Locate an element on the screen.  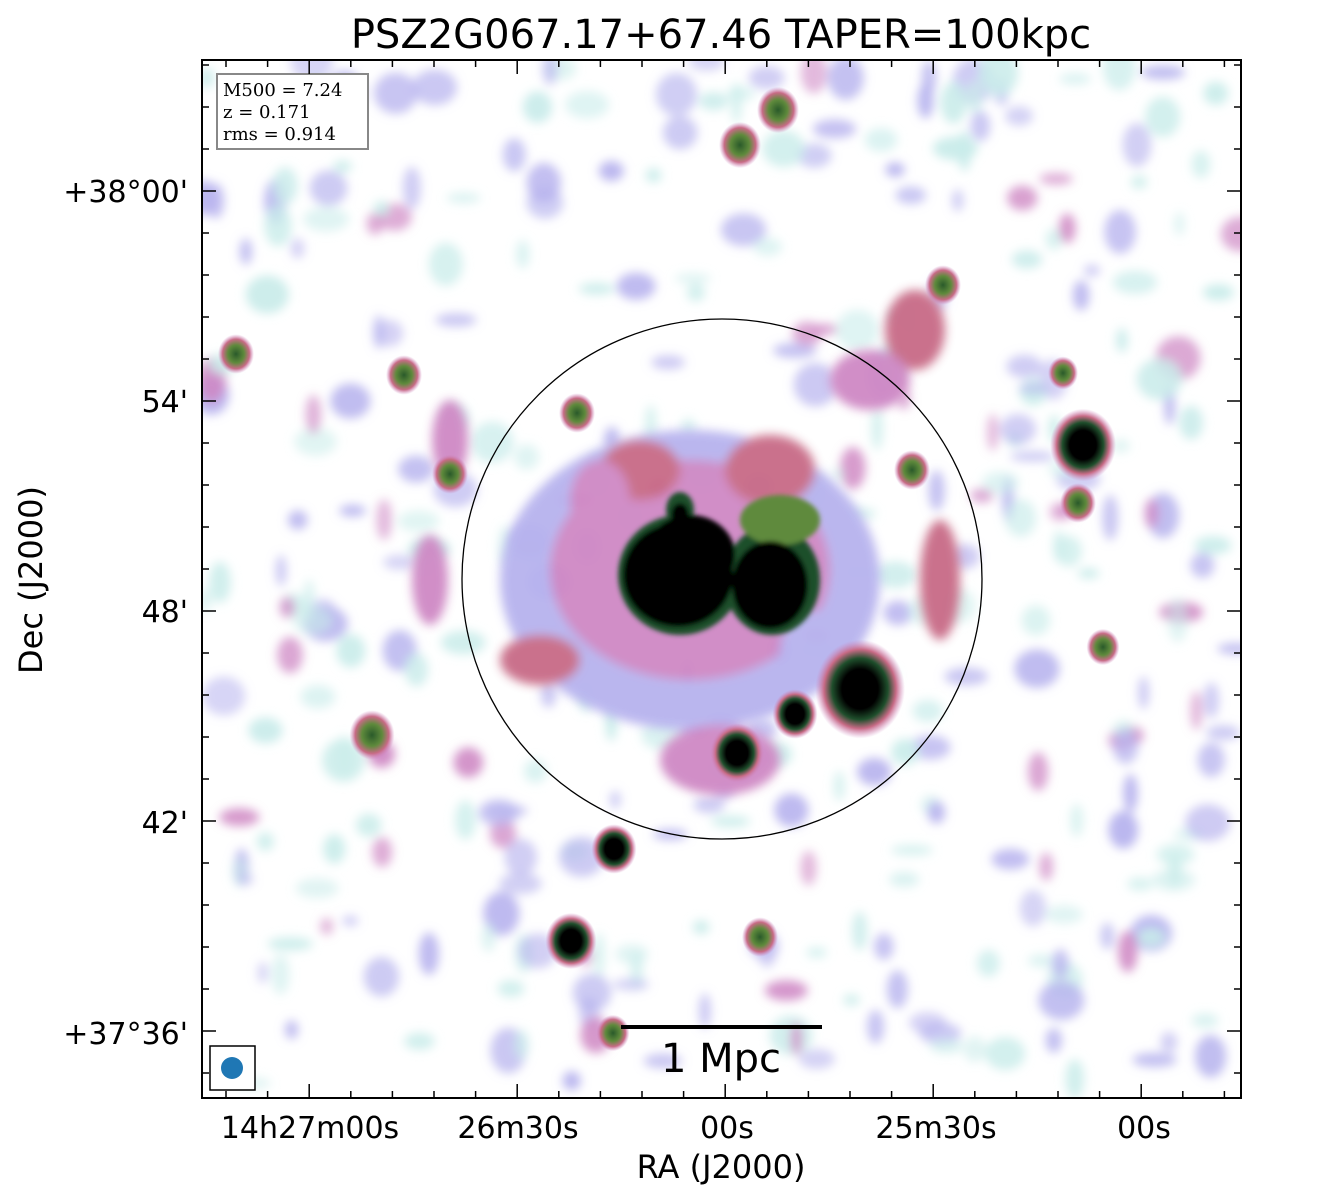
x-tick-label: 26m30s is located at coordinates (517, 1128).